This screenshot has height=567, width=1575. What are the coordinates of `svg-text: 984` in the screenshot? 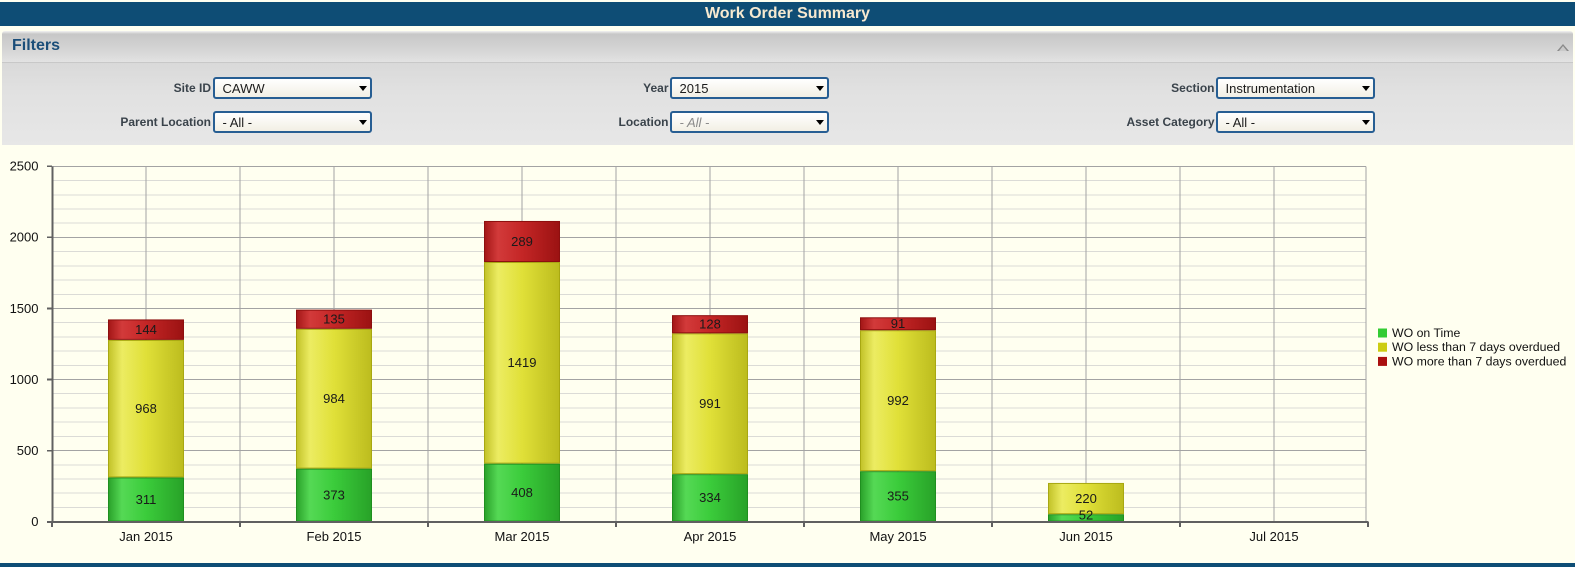 It's located at (334, 398).